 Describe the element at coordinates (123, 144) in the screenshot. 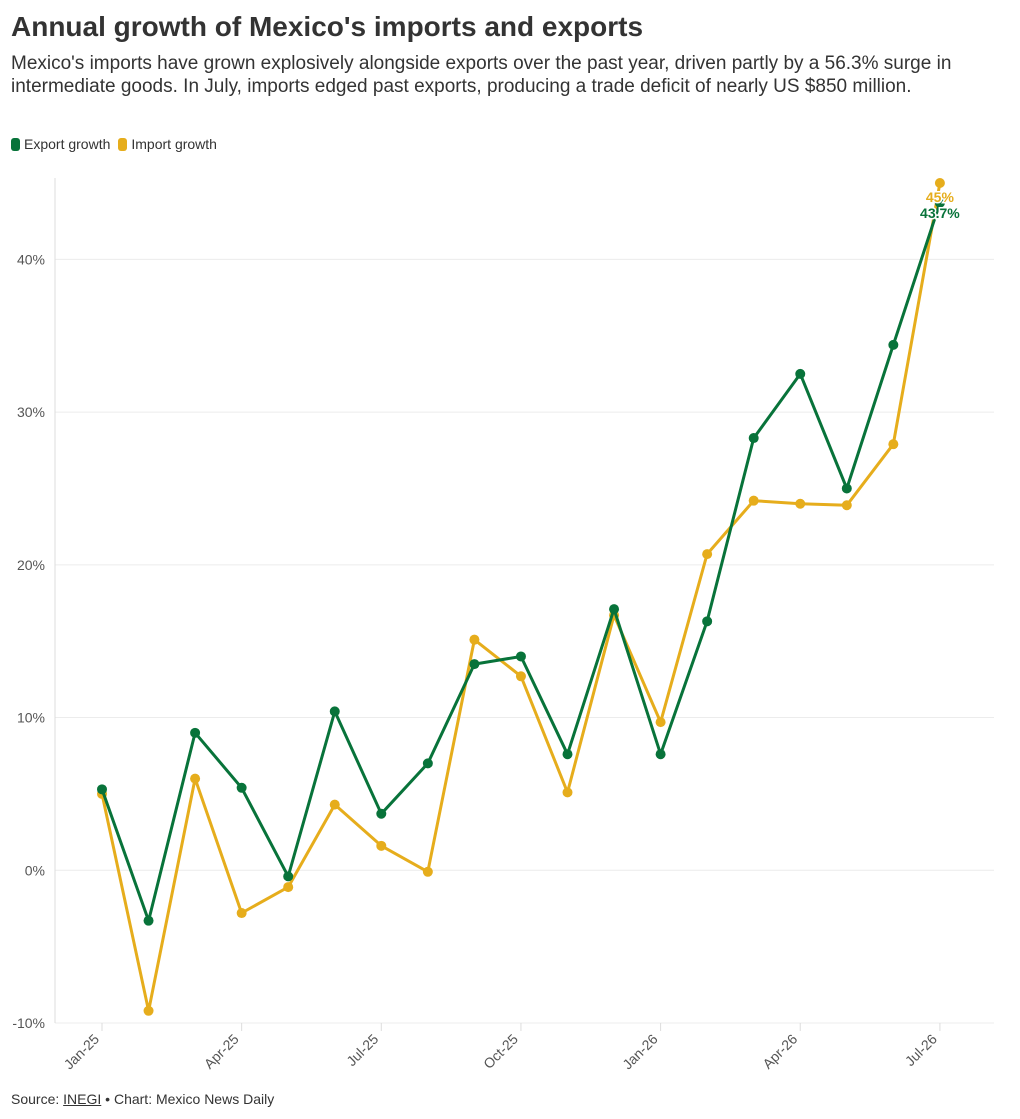

I see `legend-swatch-import` at that location.